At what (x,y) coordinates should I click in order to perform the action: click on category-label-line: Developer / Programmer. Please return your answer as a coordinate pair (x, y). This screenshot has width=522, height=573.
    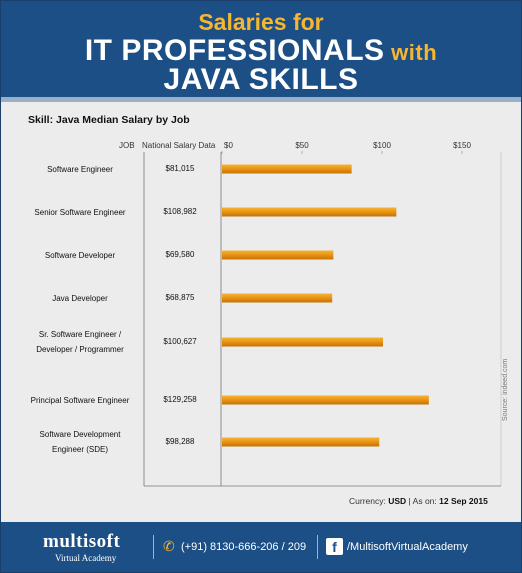
    Looking at the image, I should click on (80, 349).